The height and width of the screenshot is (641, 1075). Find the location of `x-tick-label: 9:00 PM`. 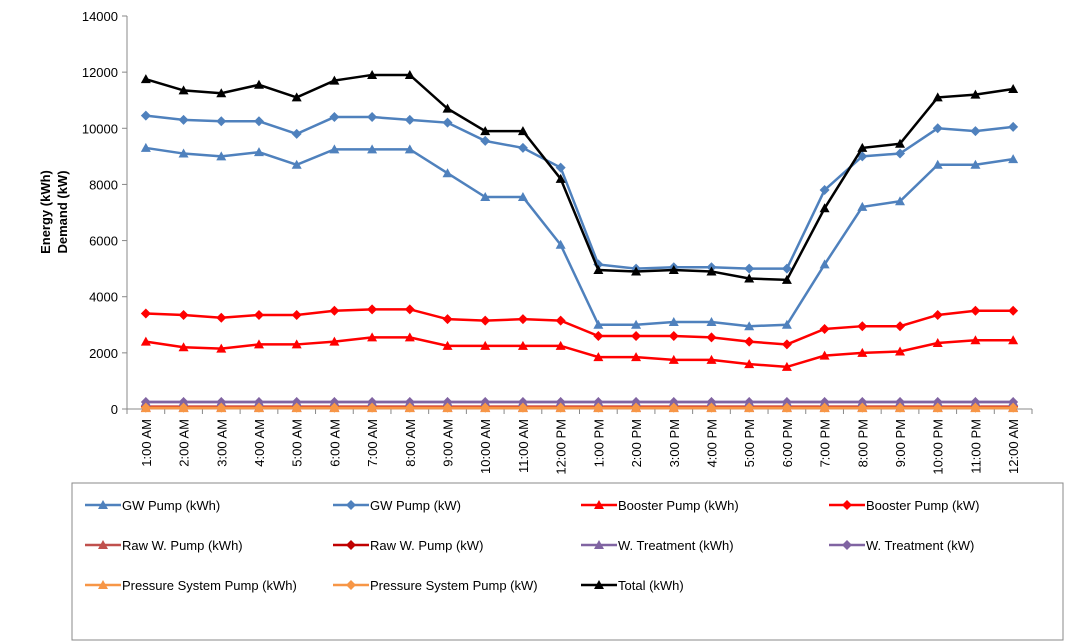

x-tick-label: 9:00 PM is located at coordinates (900, 443).